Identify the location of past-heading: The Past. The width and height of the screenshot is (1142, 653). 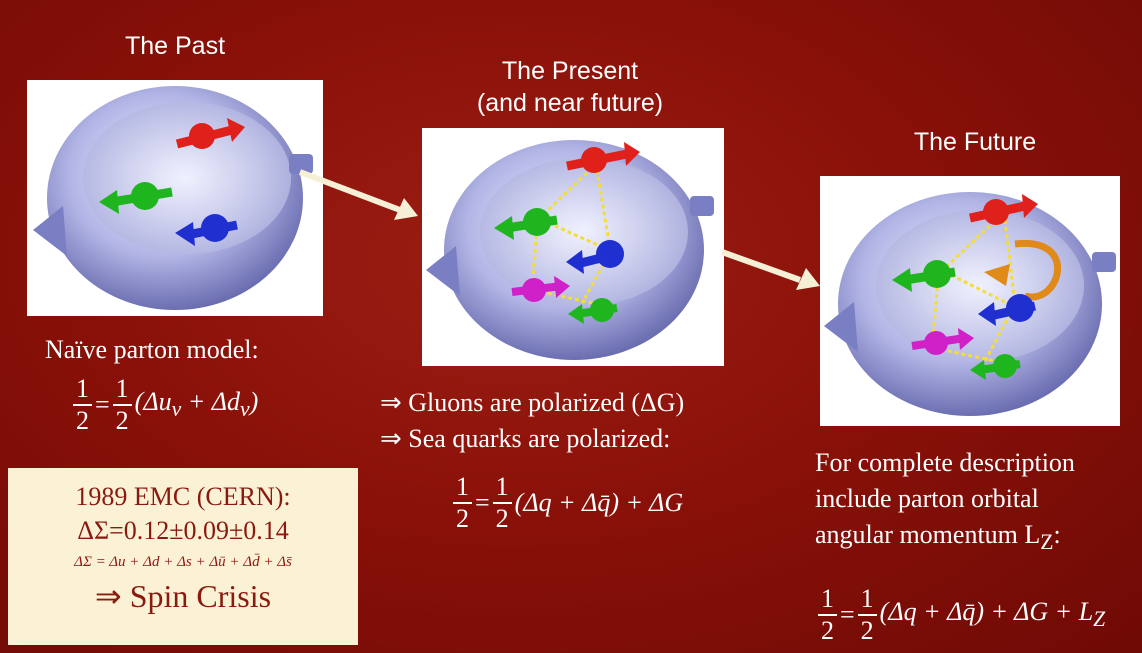
(175, 46).